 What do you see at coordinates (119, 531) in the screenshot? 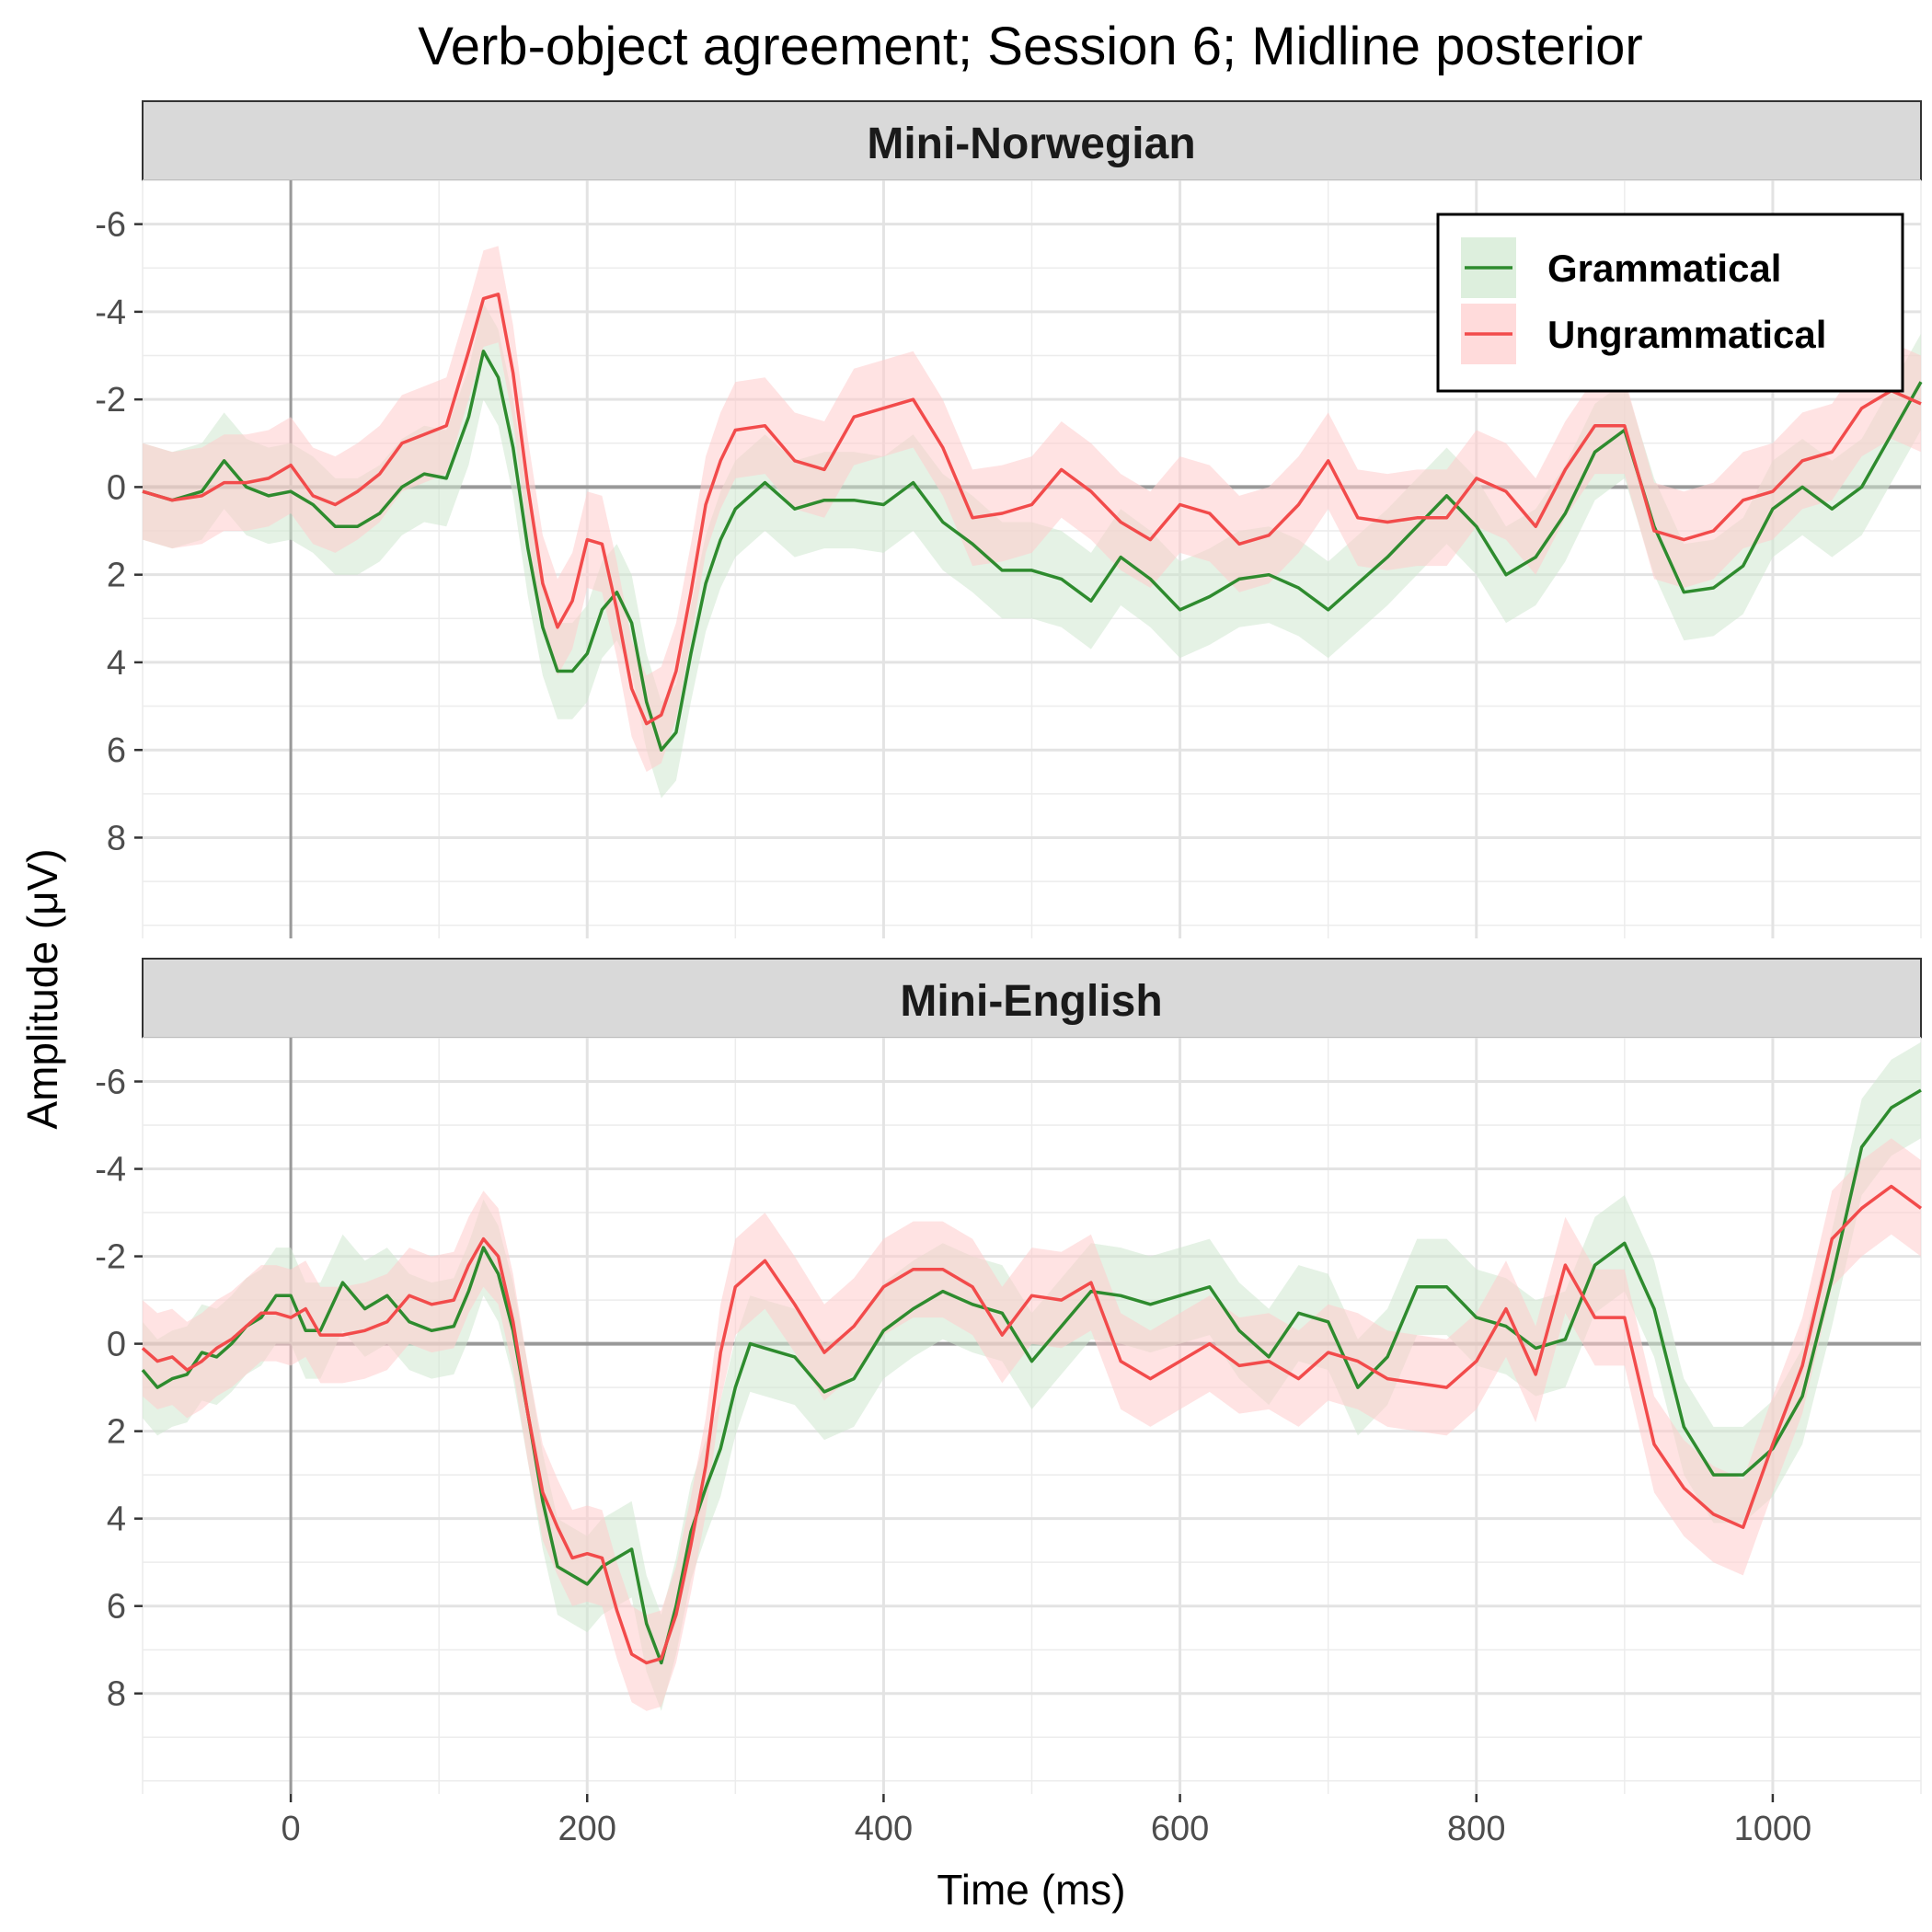
I see `y-ticks-norwegian: -6 -4 -2 0 2 4 6 8` at bounding box center [119, 531].